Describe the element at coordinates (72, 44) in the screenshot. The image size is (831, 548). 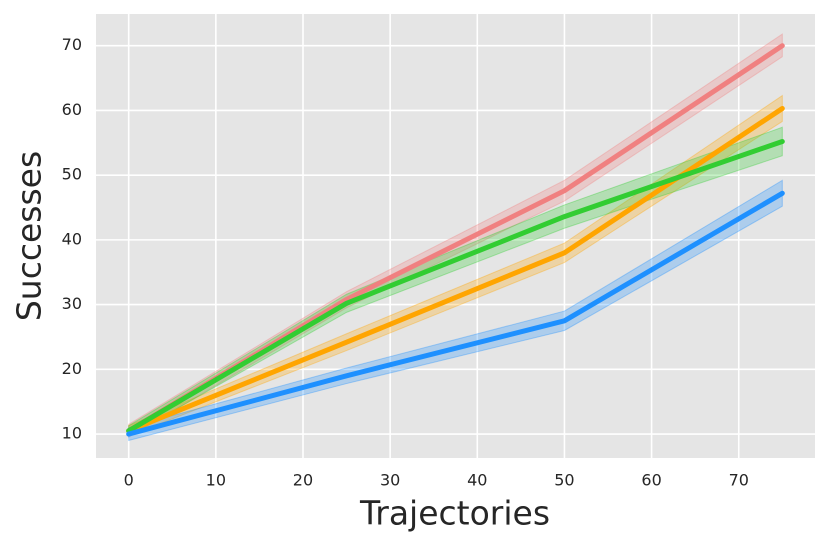
I see `y-tick-label: 70` at that location.